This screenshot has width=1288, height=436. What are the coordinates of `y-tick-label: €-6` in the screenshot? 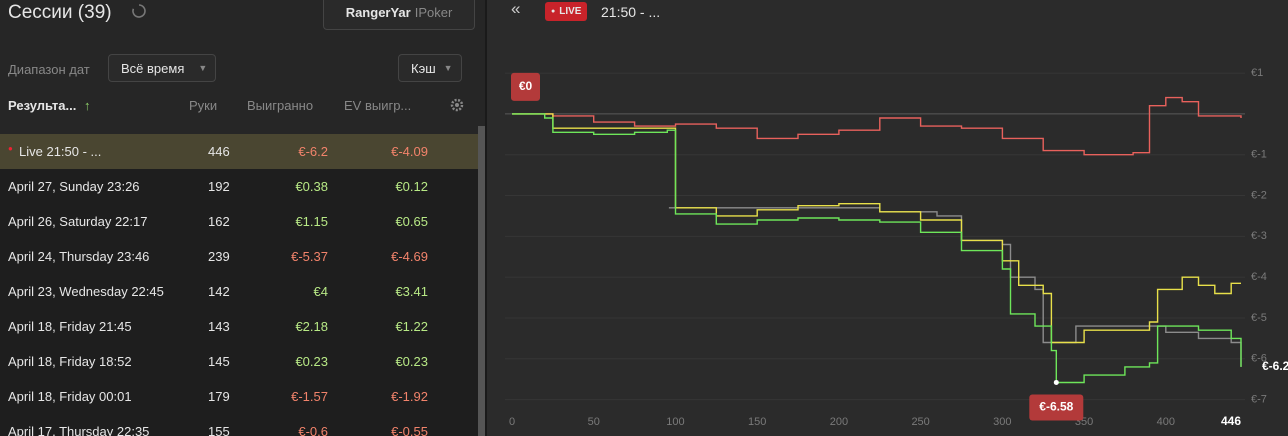 It's located at (1259, 359).